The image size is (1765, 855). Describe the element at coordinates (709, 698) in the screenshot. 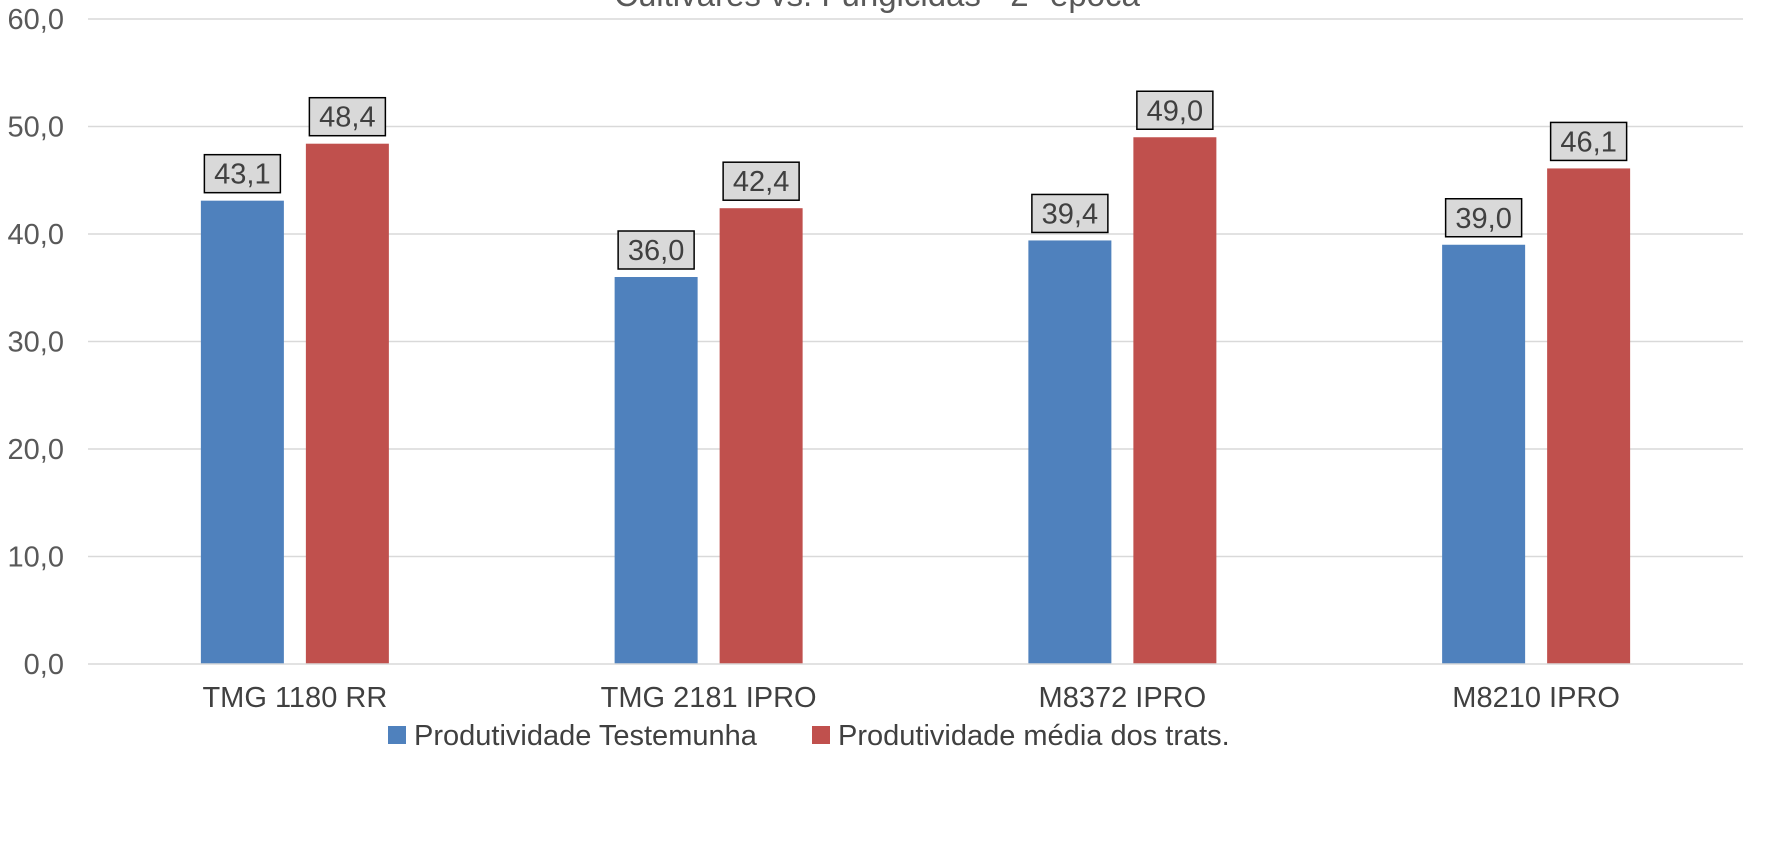

I see `x-category-label: TMG 2181 IPRO` at that location.